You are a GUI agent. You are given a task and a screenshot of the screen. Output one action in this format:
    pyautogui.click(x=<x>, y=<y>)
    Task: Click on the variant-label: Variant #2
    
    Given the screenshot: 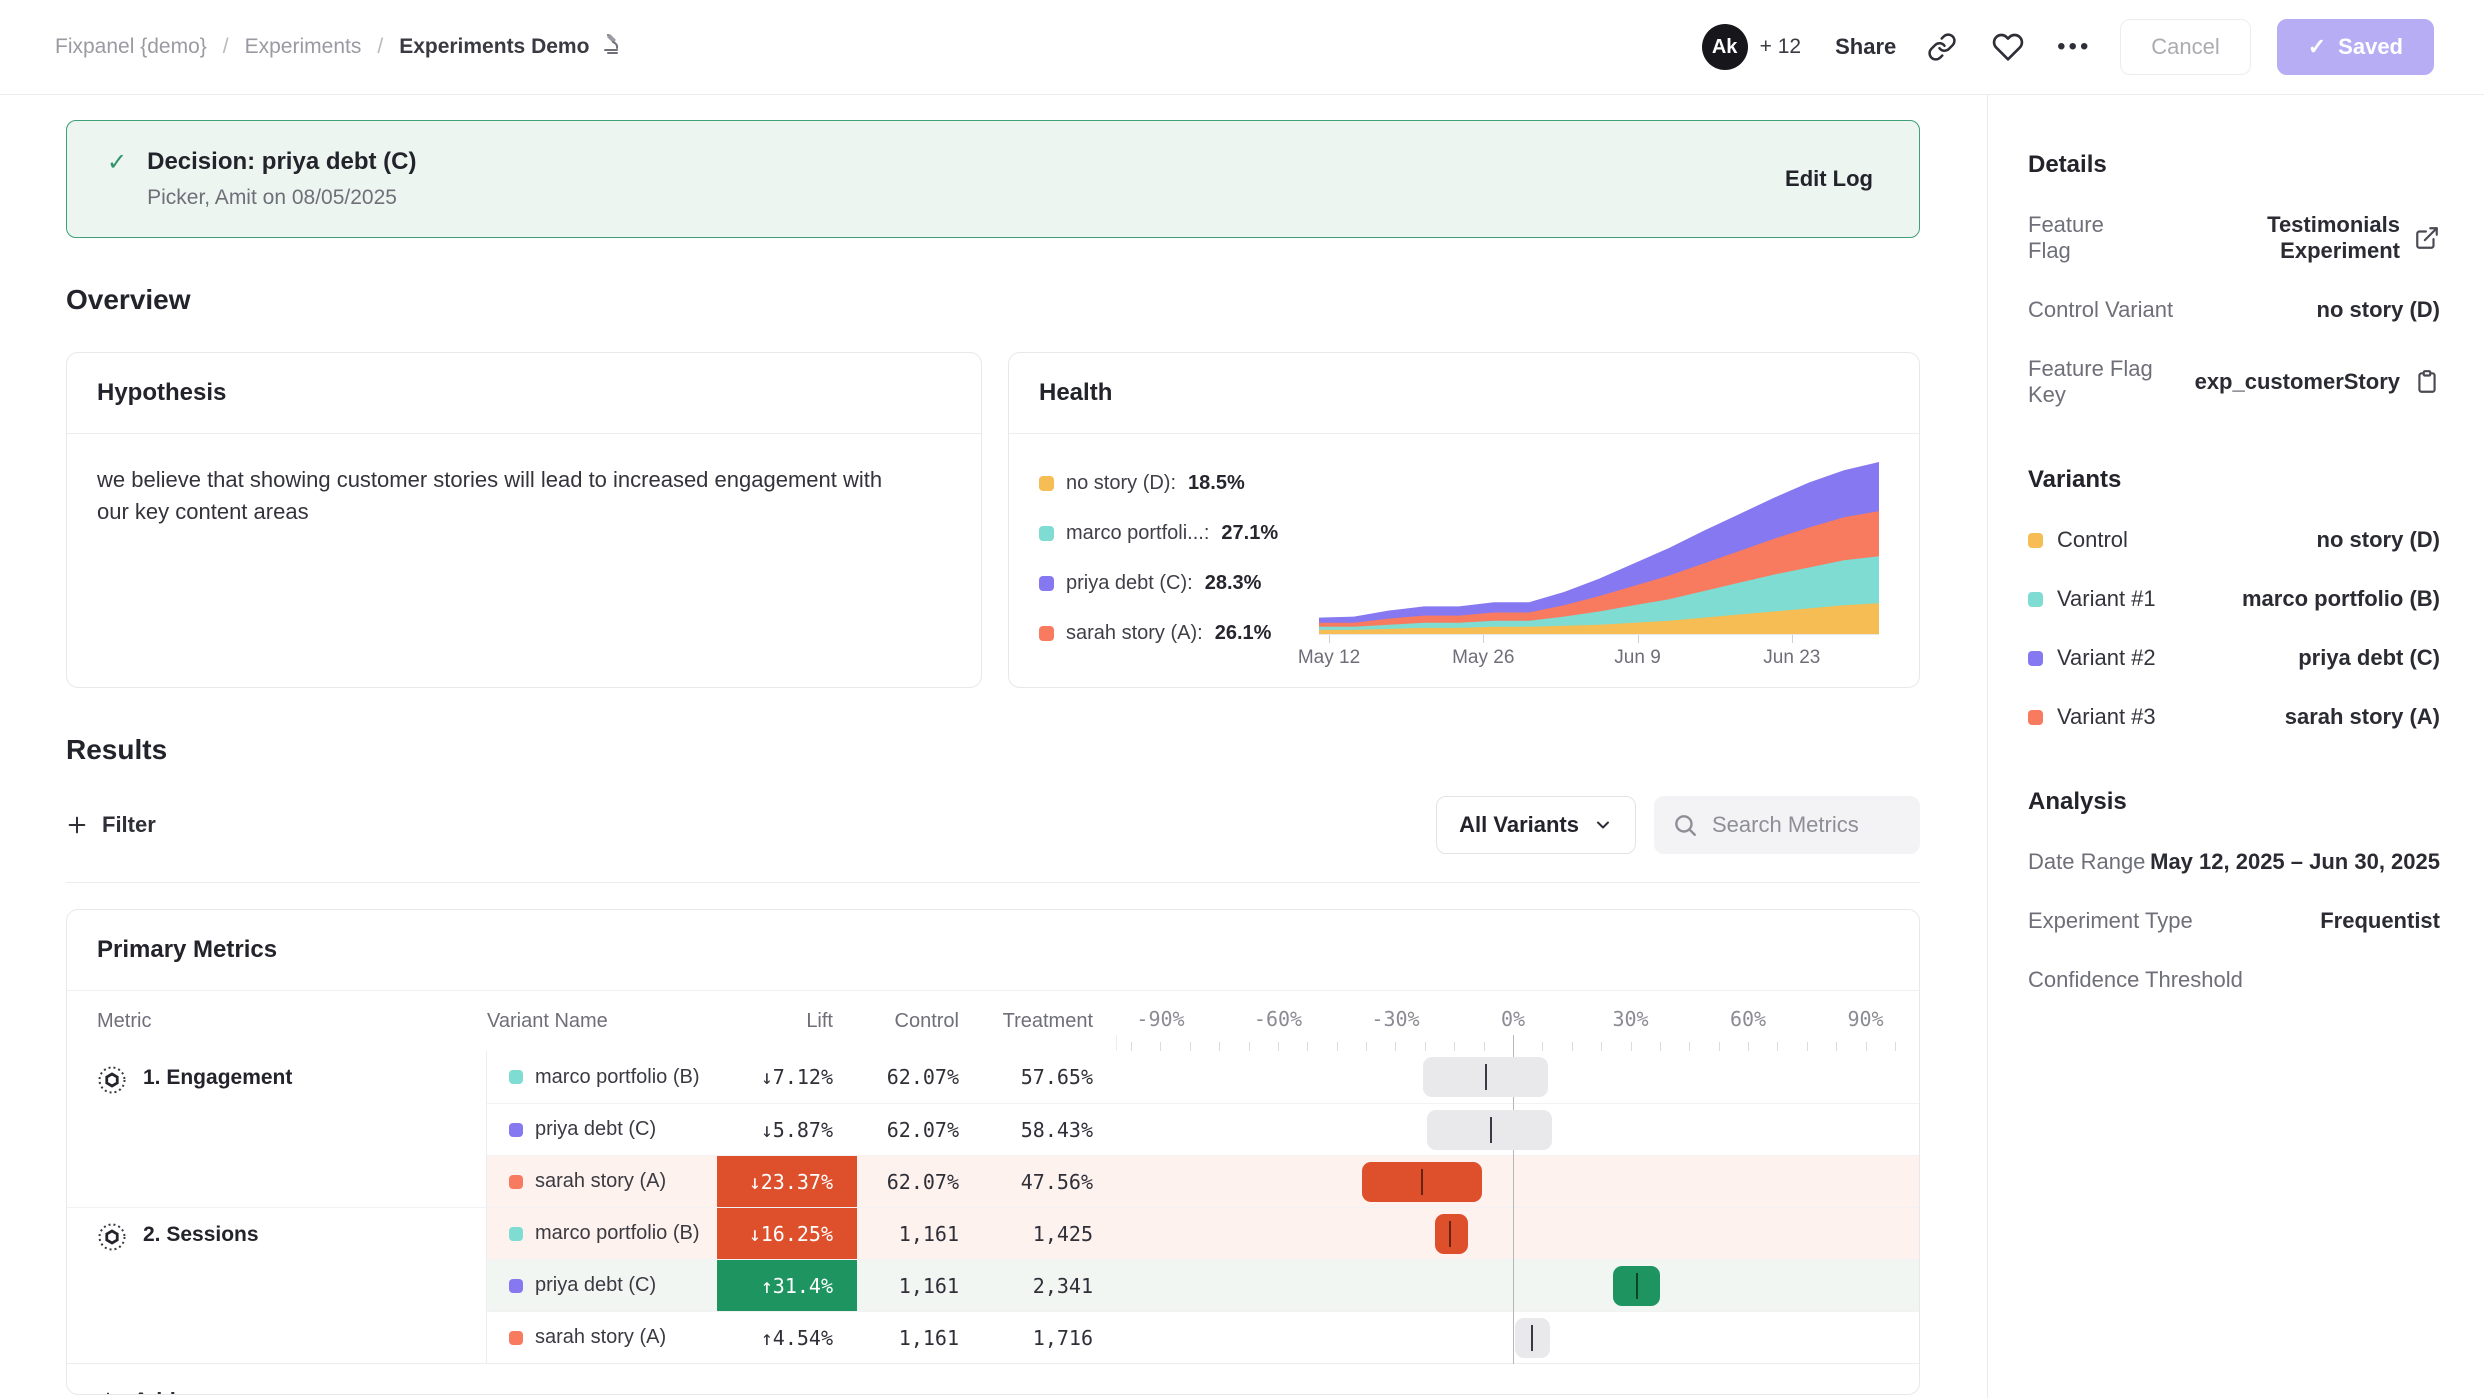 What is the action you would take?
    pyautogui.click(x=2092, y=658)
    